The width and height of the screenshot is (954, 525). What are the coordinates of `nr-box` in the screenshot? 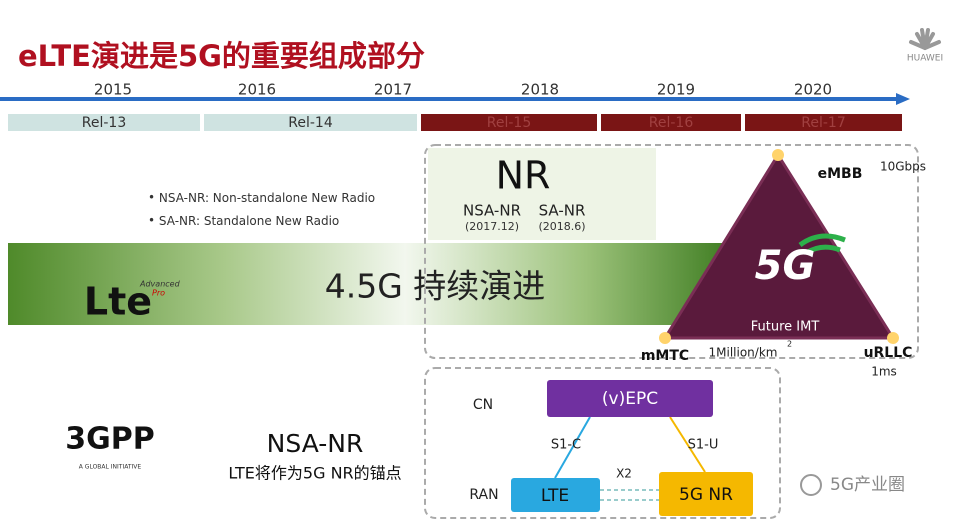 It's located at (706, 494).